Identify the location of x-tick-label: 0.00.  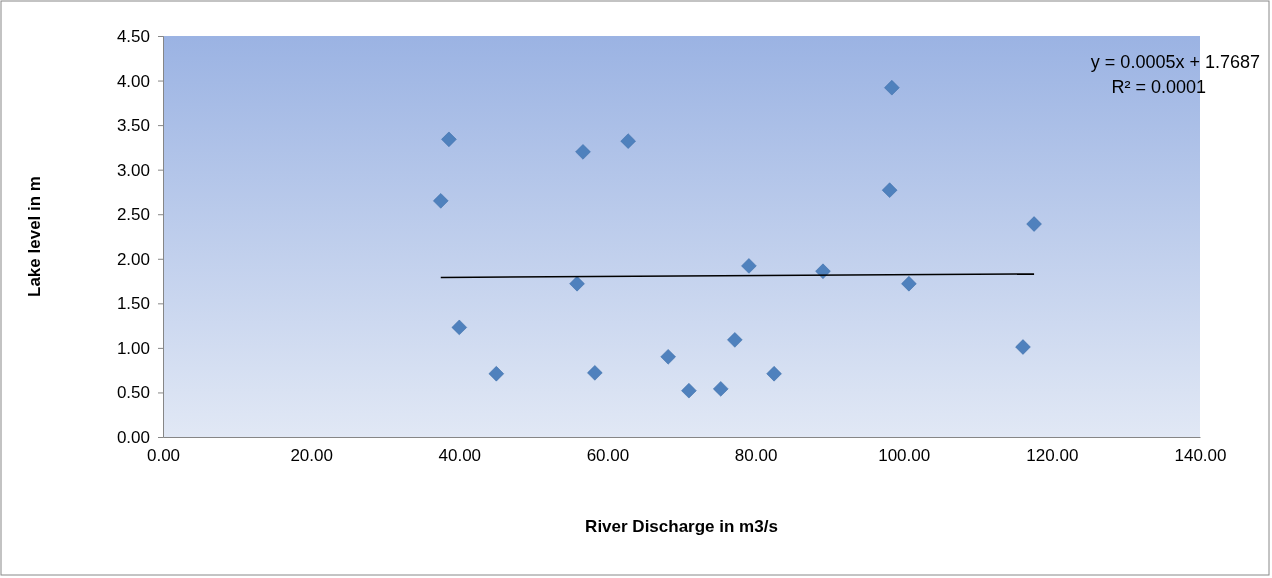
(163, 456).